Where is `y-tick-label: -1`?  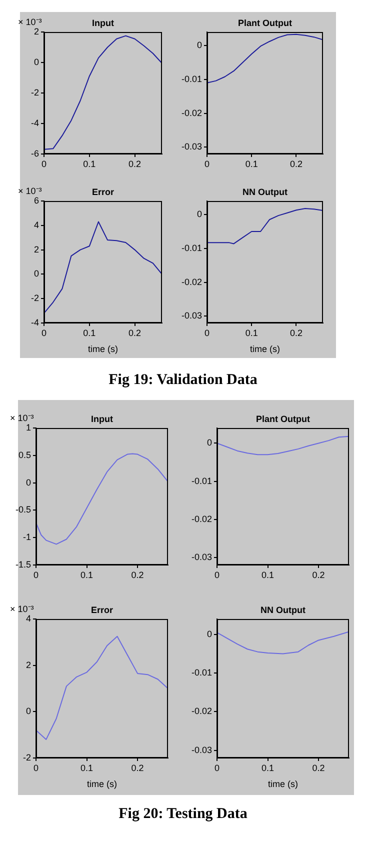 y-tick-label: -1 is located at coordinates (26, 537).